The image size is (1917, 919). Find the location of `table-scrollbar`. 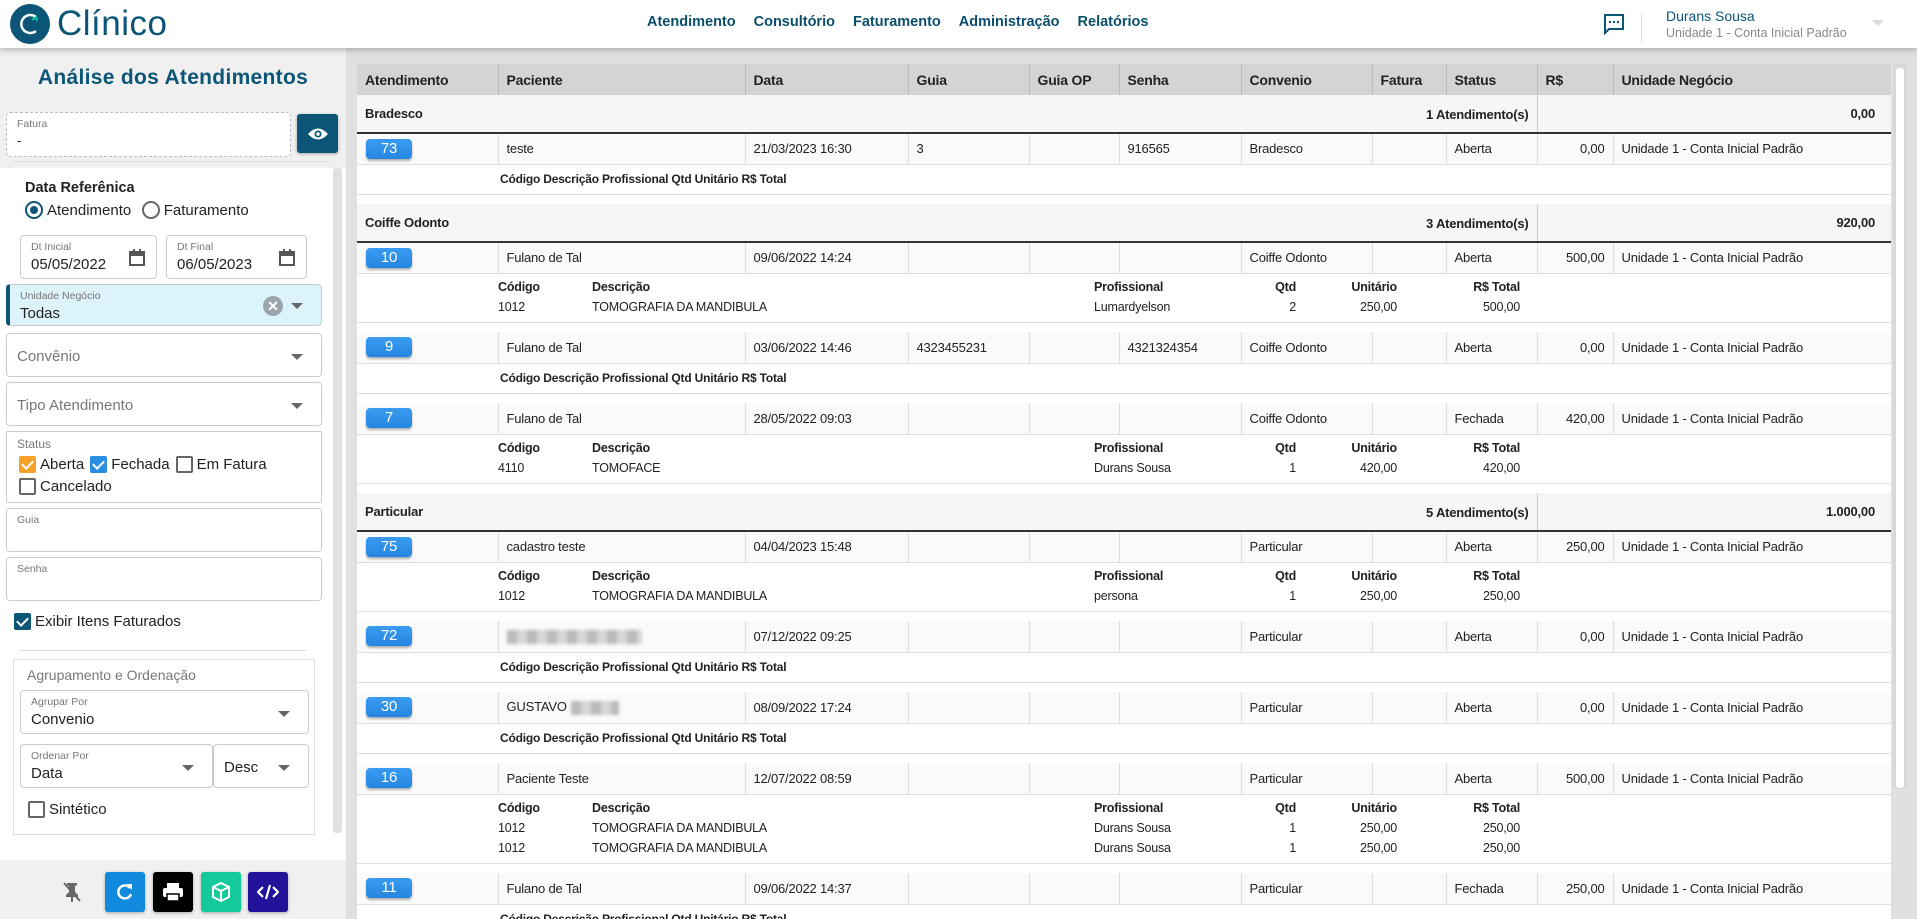

table-scrollbar is located at coordinates (1900, 426).